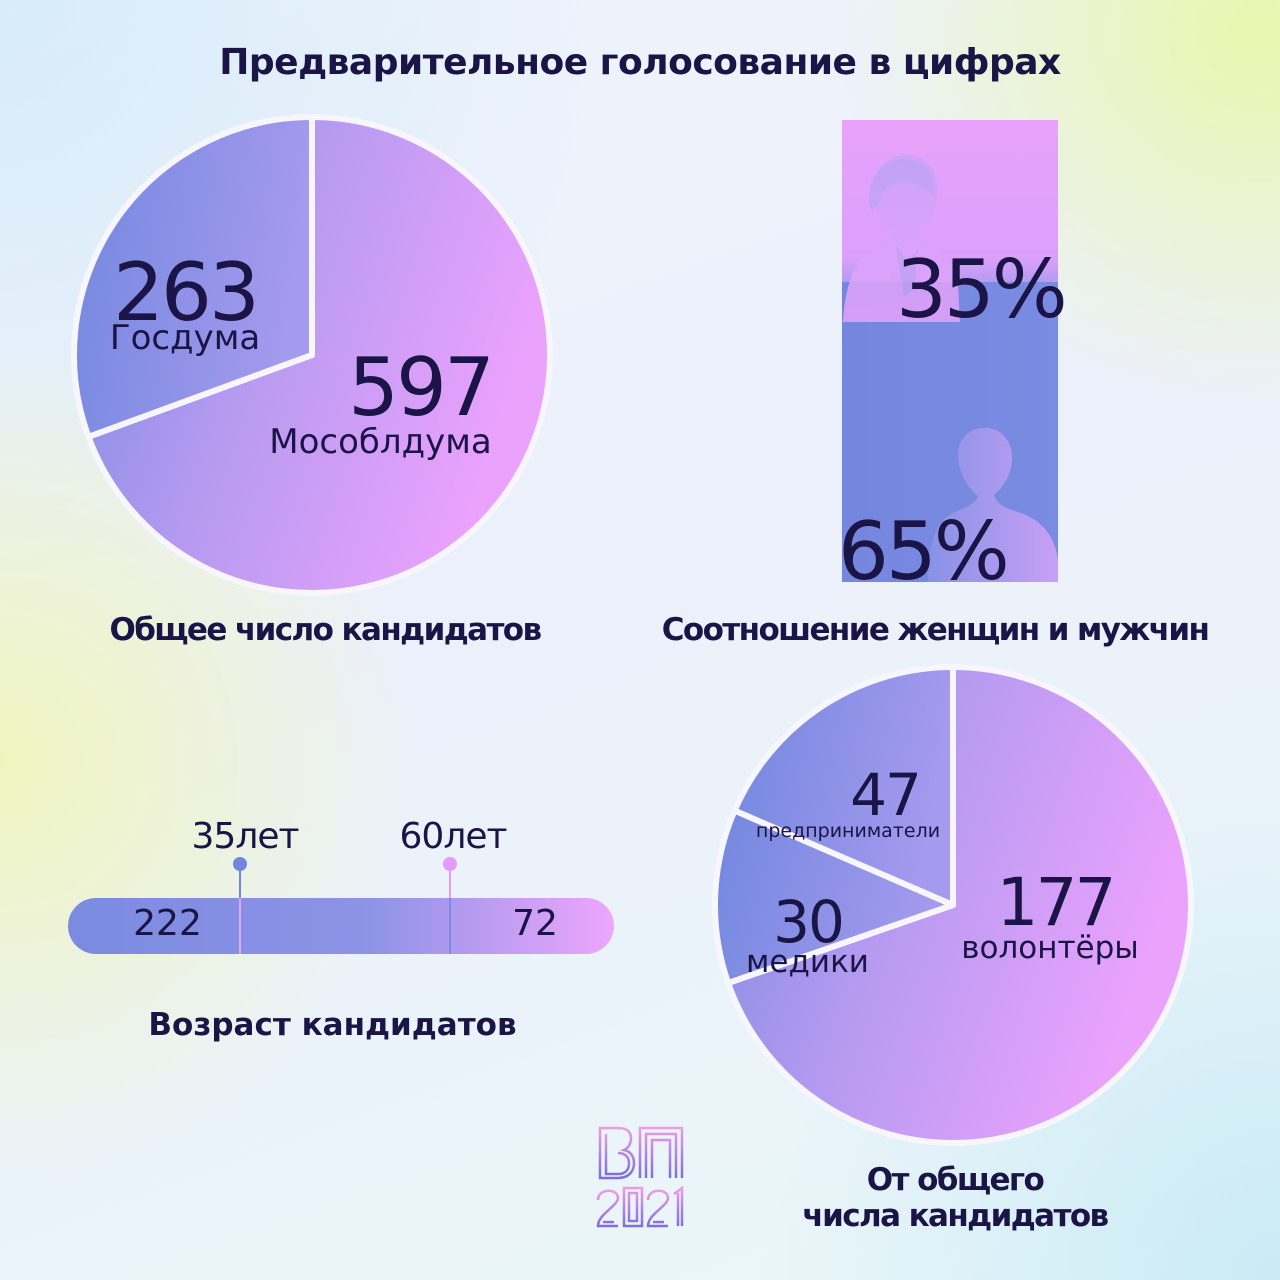 This screenshot has width=1280, height=1280. I want to click on volunteers-value: 177, so click(1056, 902).